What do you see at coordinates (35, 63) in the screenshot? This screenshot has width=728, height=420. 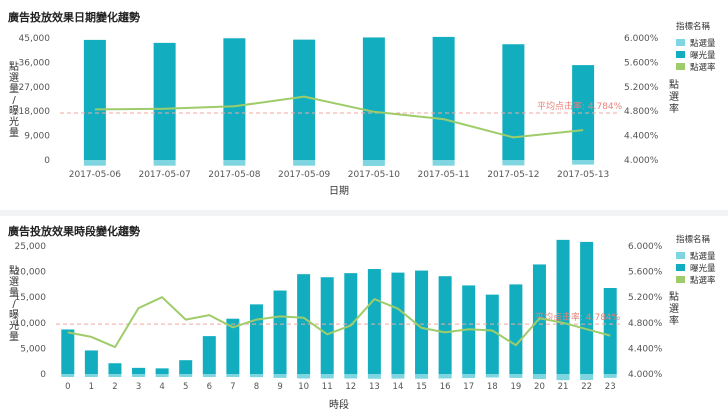 I see `y-tick-label-left: 36,000` at bounding box center [35, 63].